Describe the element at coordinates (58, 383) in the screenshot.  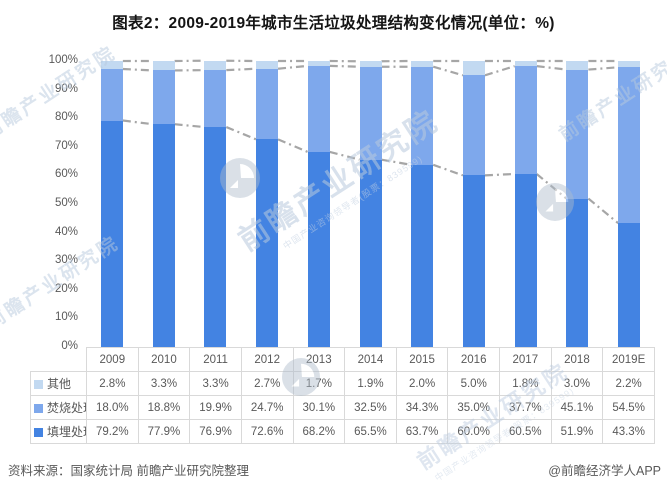
I see `legend-cell: 其他` at that location.